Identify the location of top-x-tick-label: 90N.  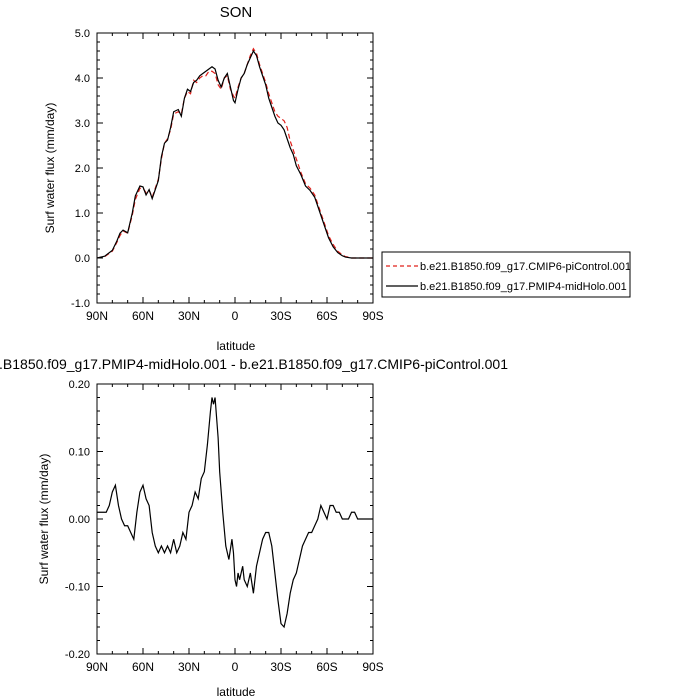
(97, 316).